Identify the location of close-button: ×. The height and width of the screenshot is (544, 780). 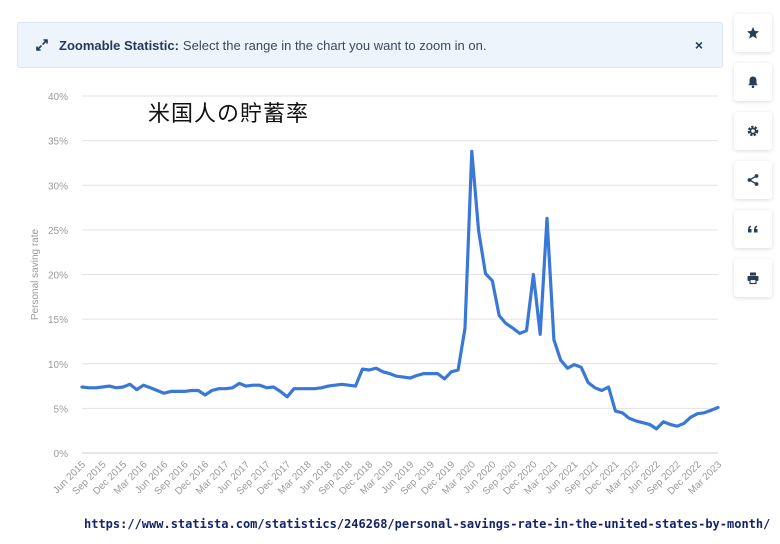
(699, 45).